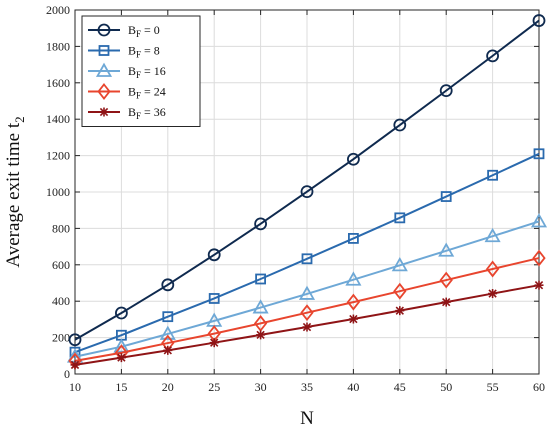 Image resolution: width=550 pixels, height=433 pixels. What do you see at coordinates (58, 46) in the screenshot?
I see `y-tick-label: 1800` at bounding box center [58, 46].